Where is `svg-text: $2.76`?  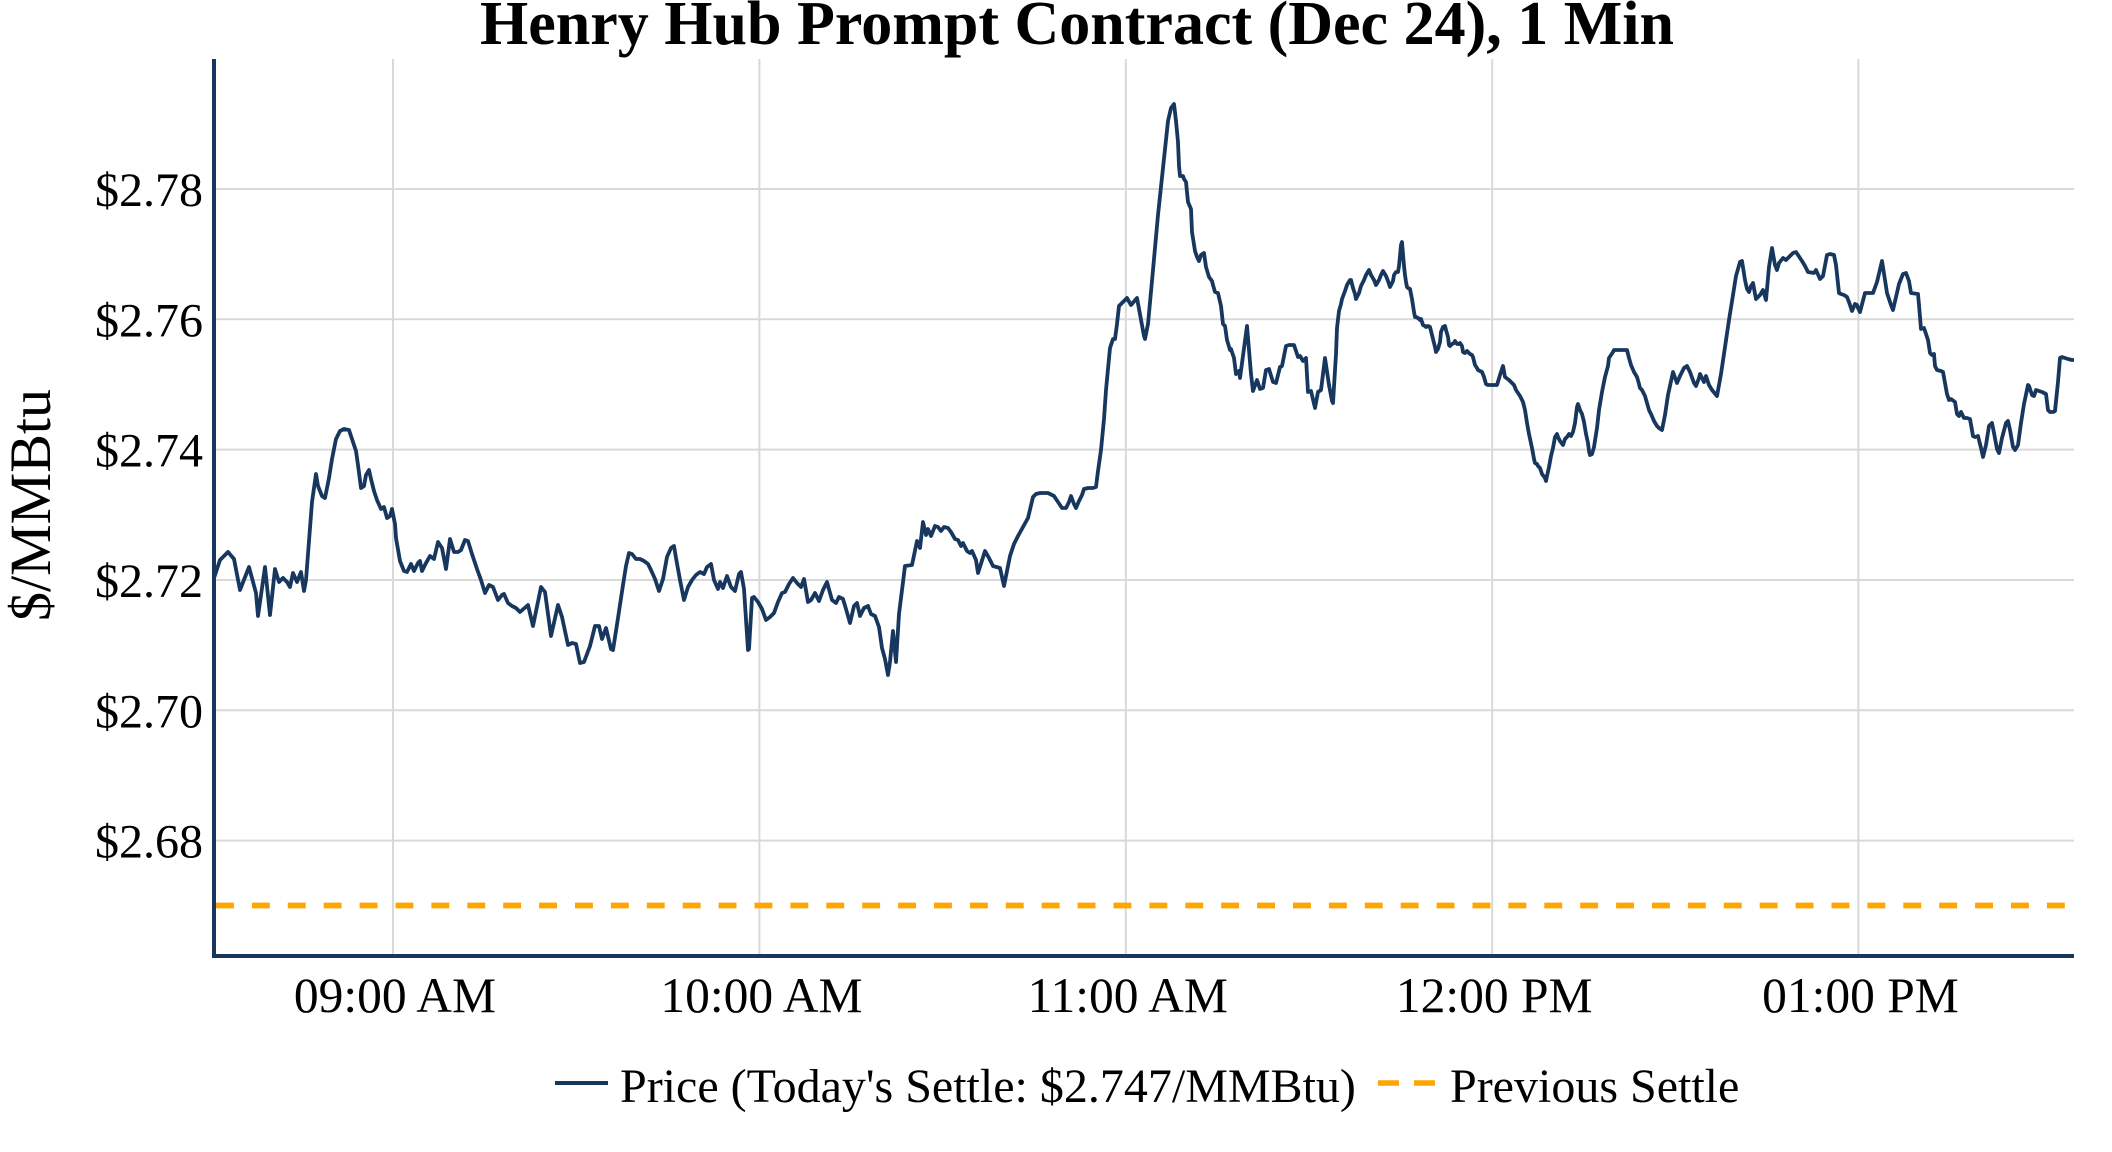
svg-text: $2.76 is located at coordinates (149, 320).